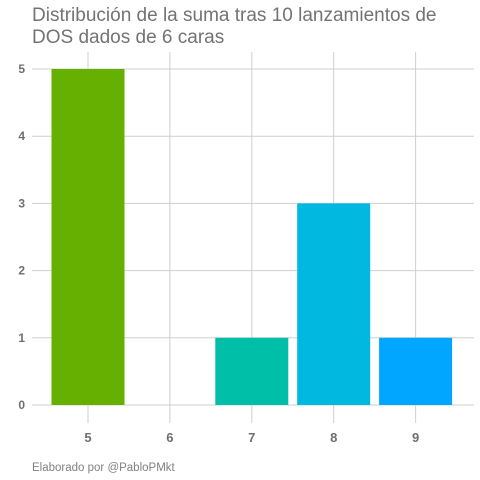 The image size is (480, 480). What do you see at coordinates (87, 437) in the screenshot?
I see `x-tick-label: 5` at bounding box center [87, 437].